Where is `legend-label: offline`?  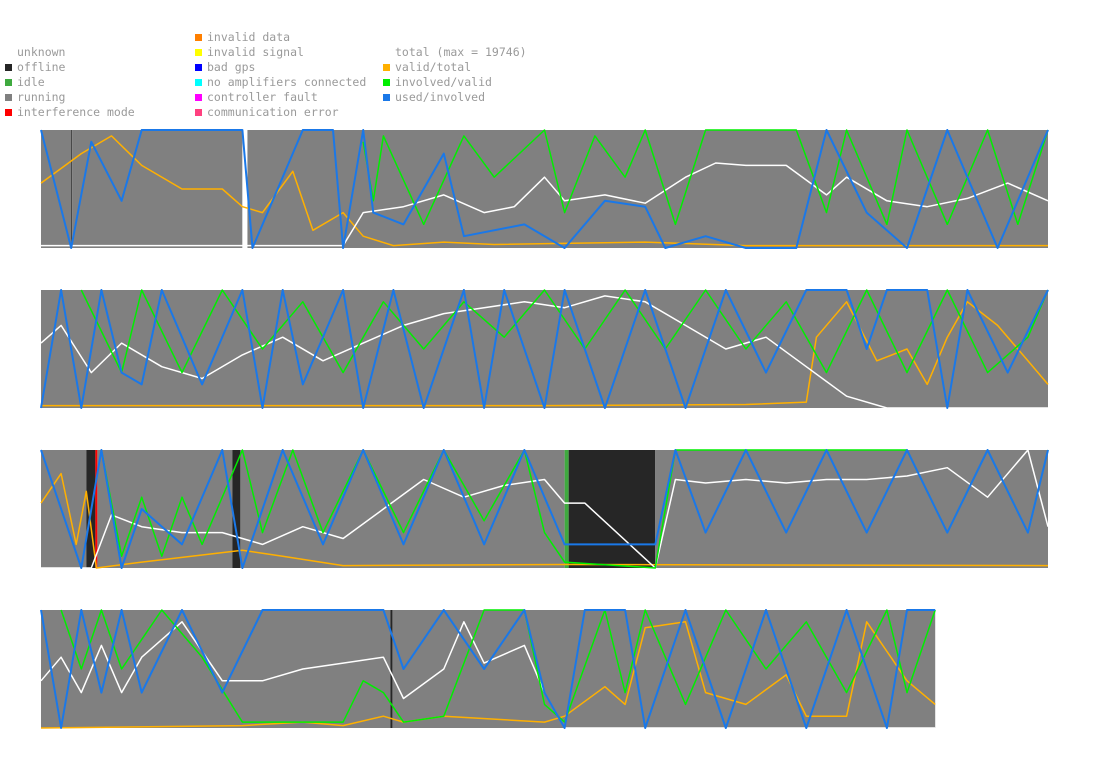
legend-label: offline is located at coordinates (41, 67).